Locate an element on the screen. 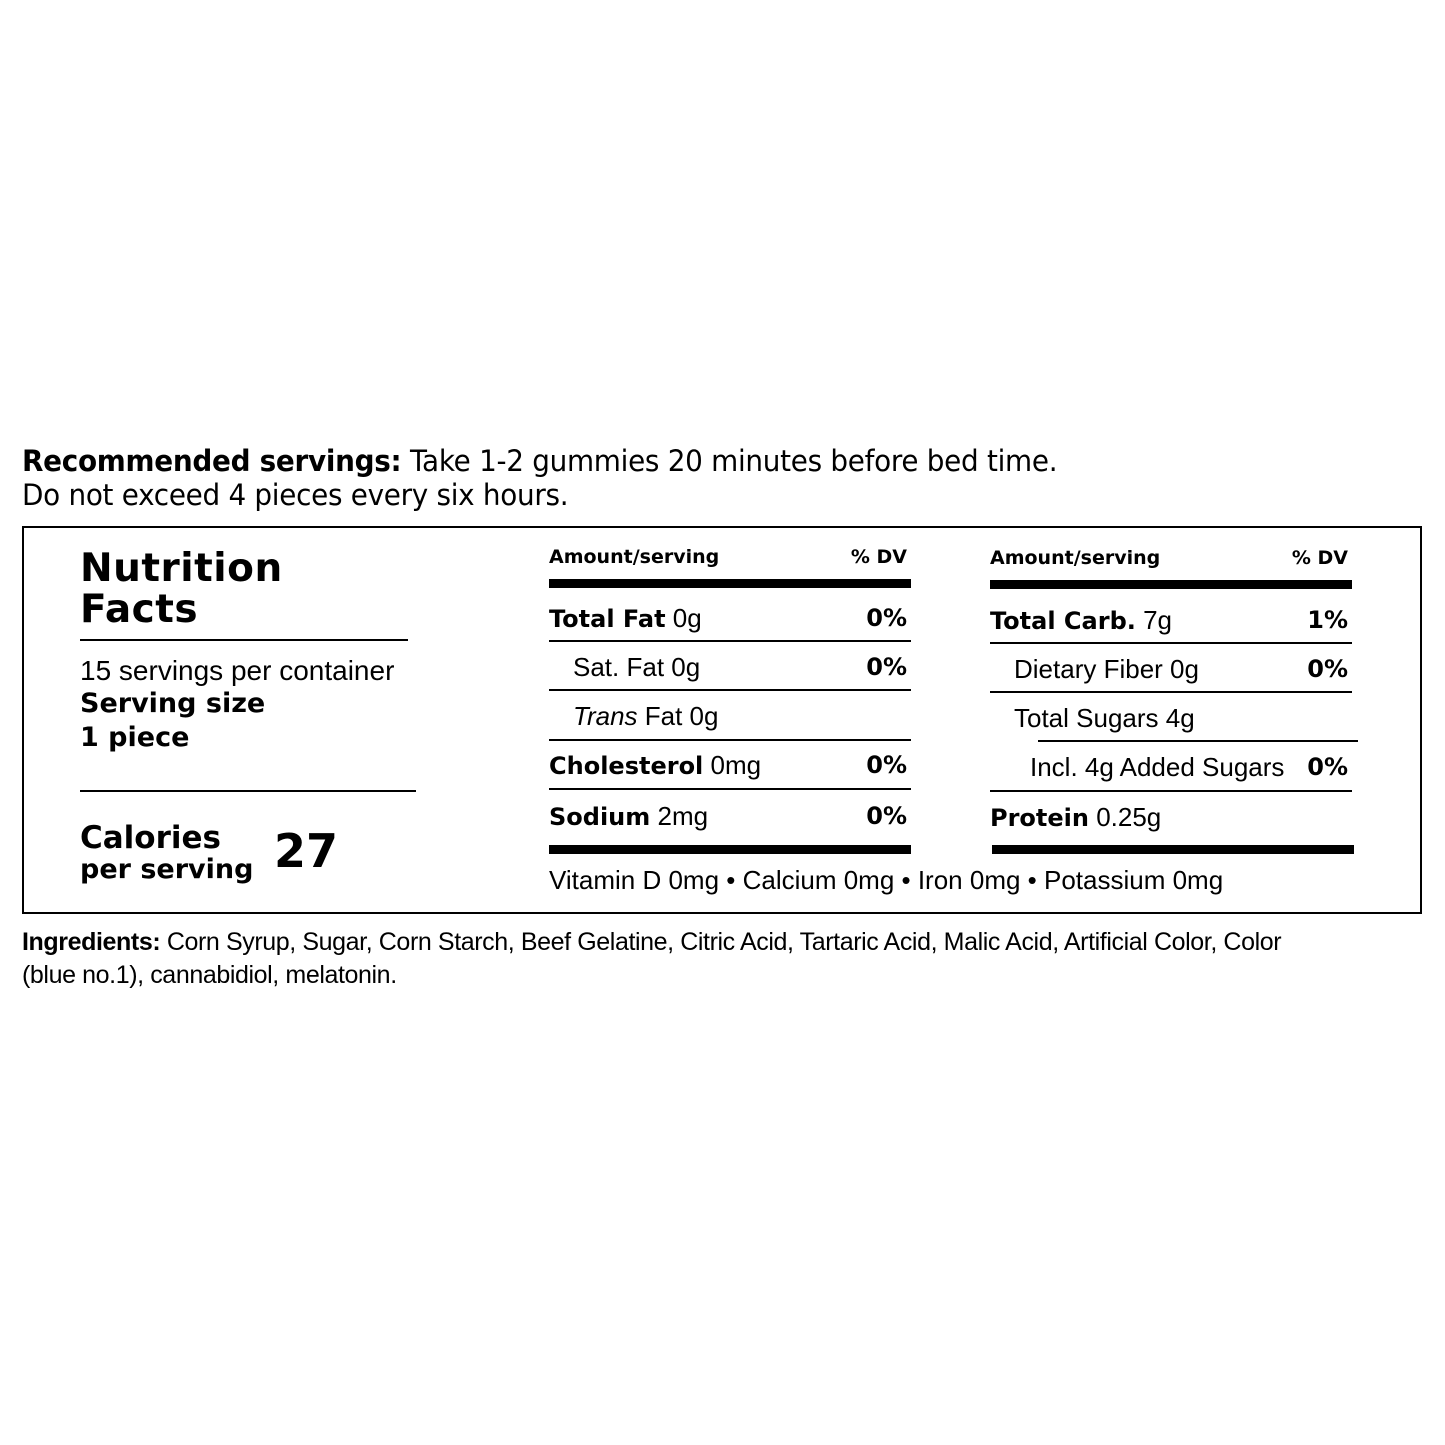 The image size is (1445, 1445). row-total-sugars: Total Sugars 4g is located at coordinates (1171, 718).